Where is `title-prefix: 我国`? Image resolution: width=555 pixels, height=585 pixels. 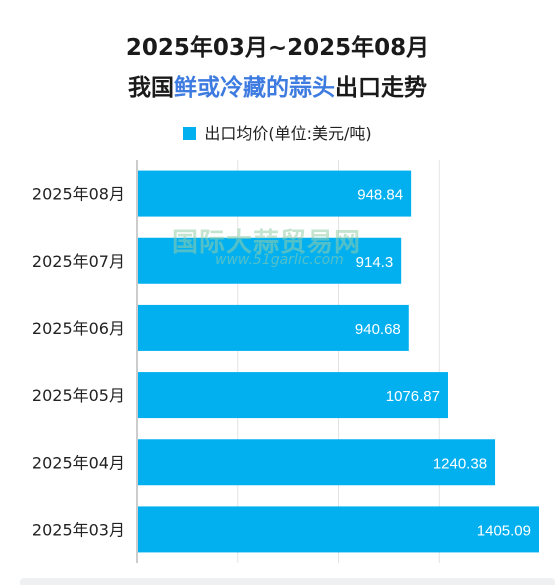
title-prefix: 我国 is located at coordinates (151, 88).